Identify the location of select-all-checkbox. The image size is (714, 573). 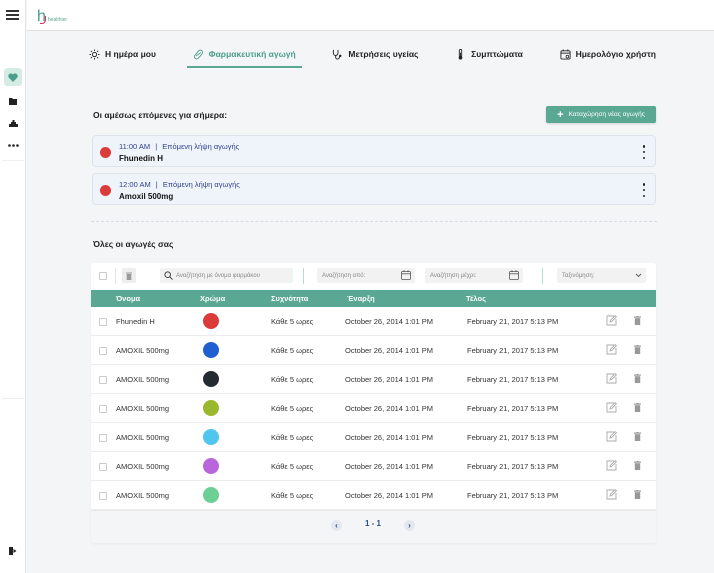
(103, 276).